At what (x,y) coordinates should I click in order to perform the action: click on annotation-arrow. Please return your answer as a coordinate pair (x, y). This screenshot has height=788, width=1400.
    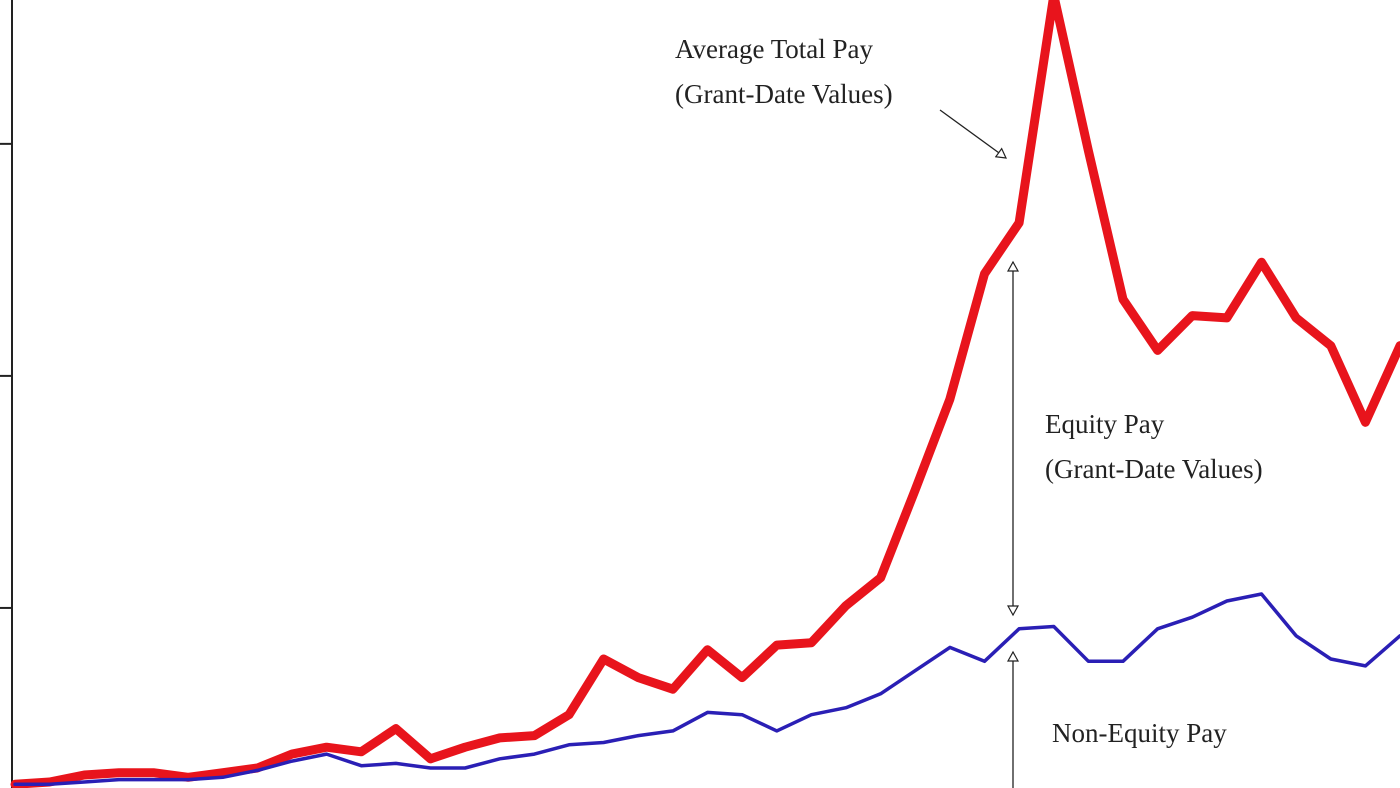
    Looking at the image, I should click on (972, 133).